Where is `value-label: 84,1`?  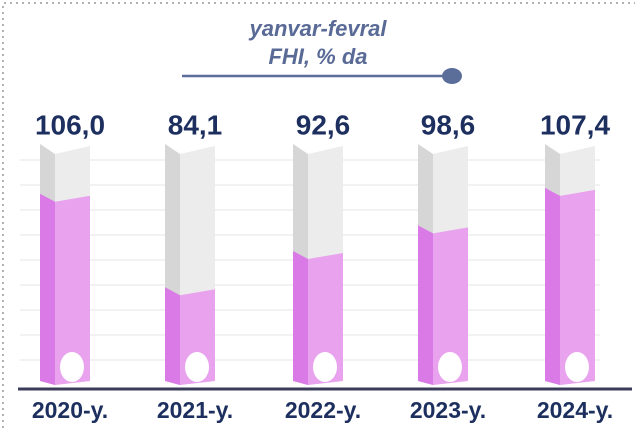 value-label: 84,1 is located at coordinates (195, 124).